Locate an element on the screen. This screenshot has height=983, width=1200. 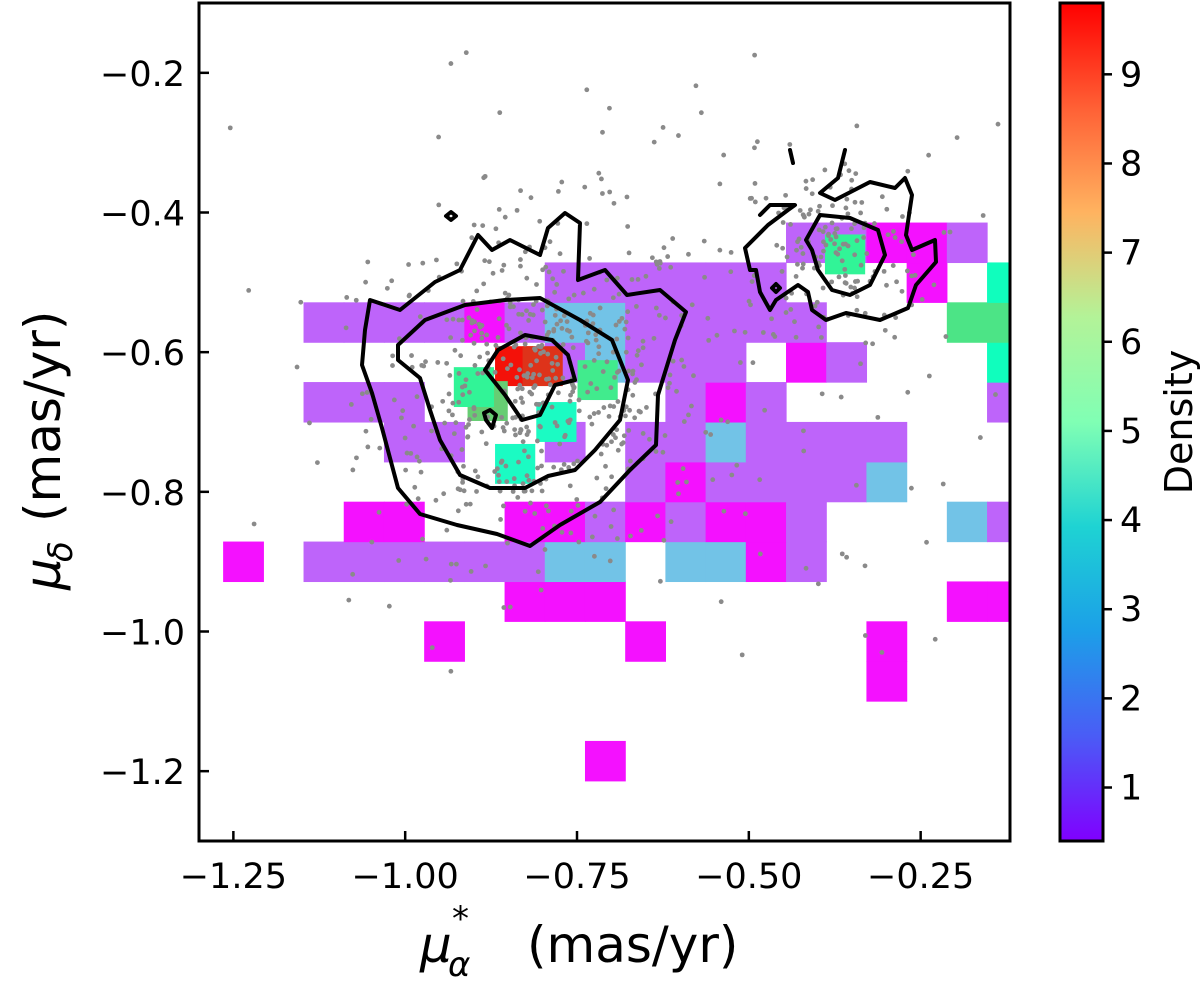
svg-text: μ is located at coordinates (43, 574).